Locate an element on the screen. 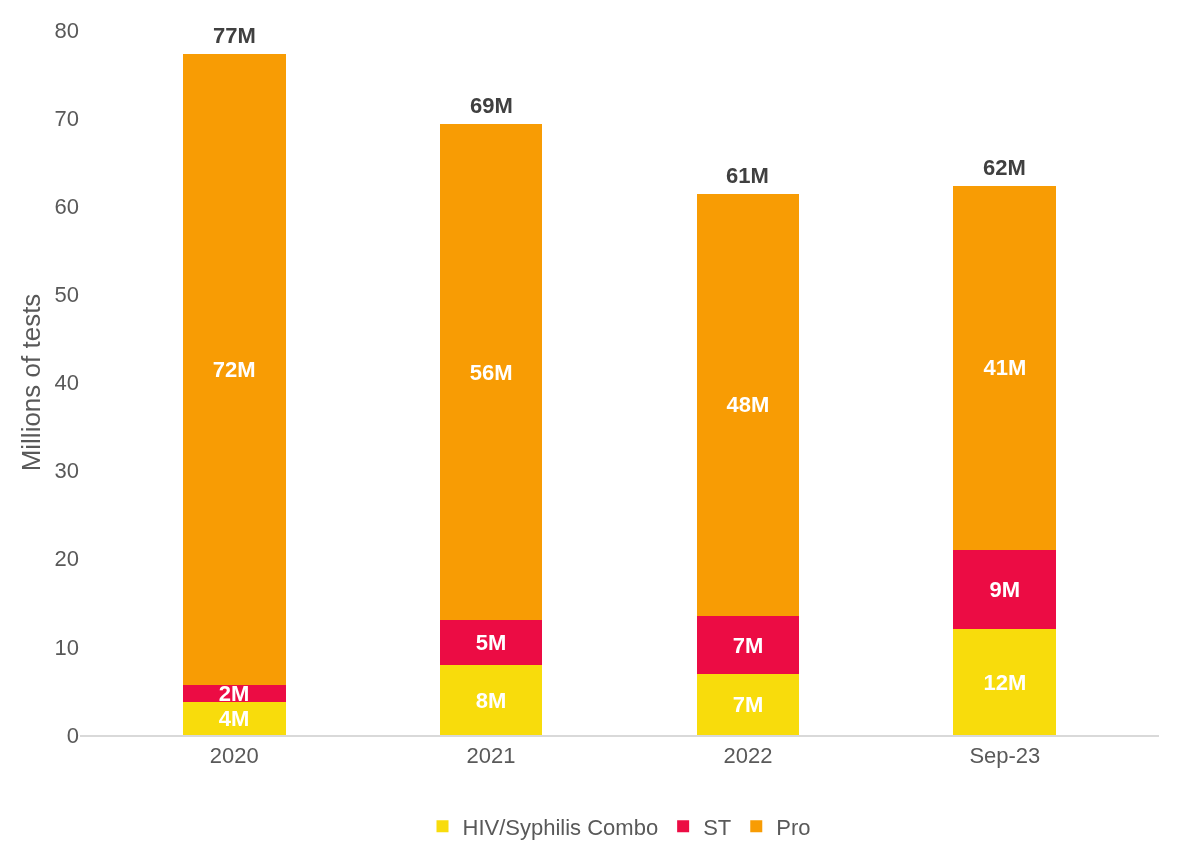  legend-label: ST is located at coordinates (717, 827).